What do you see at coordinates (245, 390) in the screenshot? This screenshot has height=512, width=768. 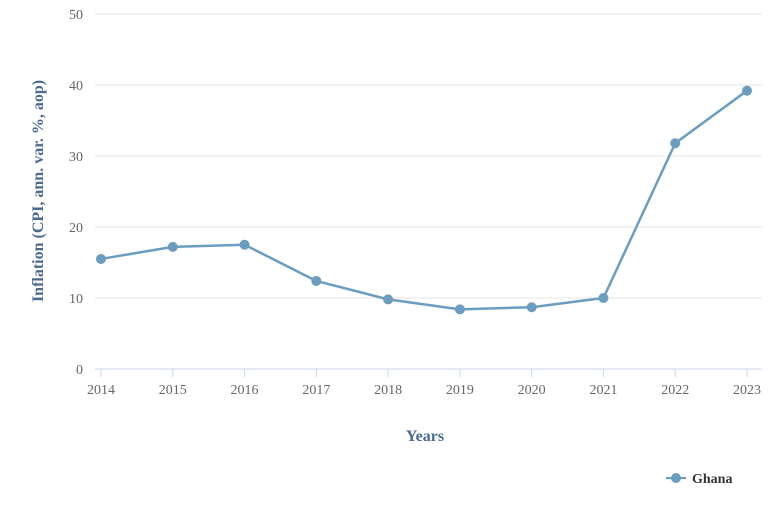 I see `x-tick-label: 2016` at bounding box center [245, 390].